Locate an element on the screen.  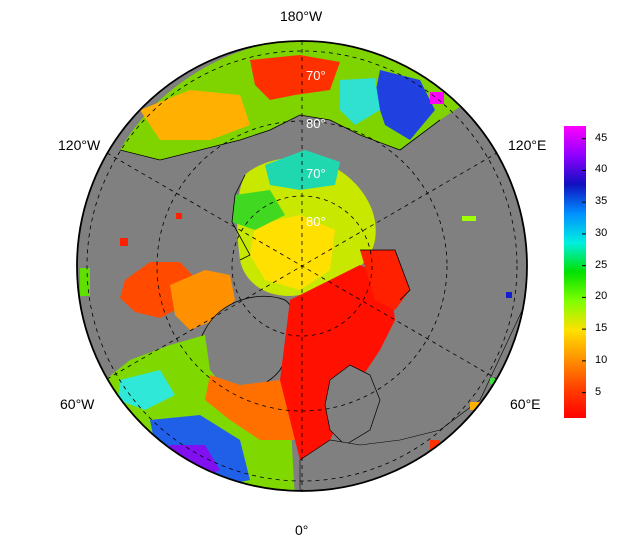
colorbar-tick-label: 30 is located at coordinates (601, 232).